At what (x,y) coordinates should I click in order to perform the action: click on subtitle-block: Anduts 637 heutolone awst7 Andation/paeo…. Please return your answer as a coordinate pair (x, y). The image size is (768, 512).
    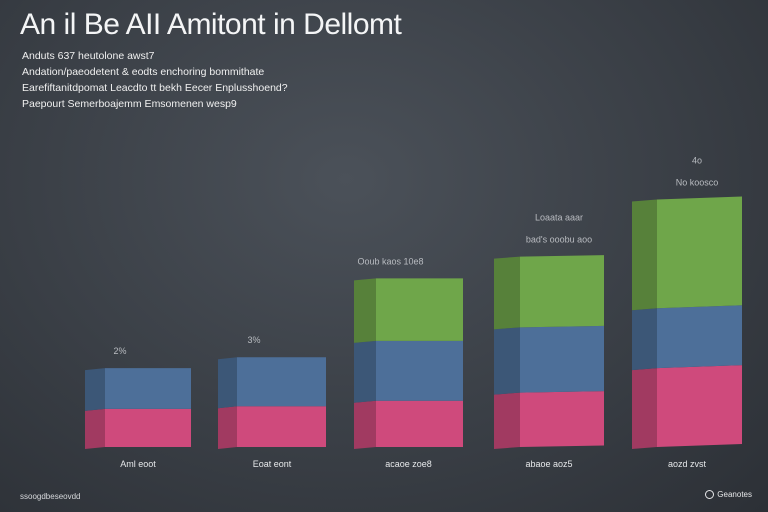
    Looking at the image, I should click on (155, 80).